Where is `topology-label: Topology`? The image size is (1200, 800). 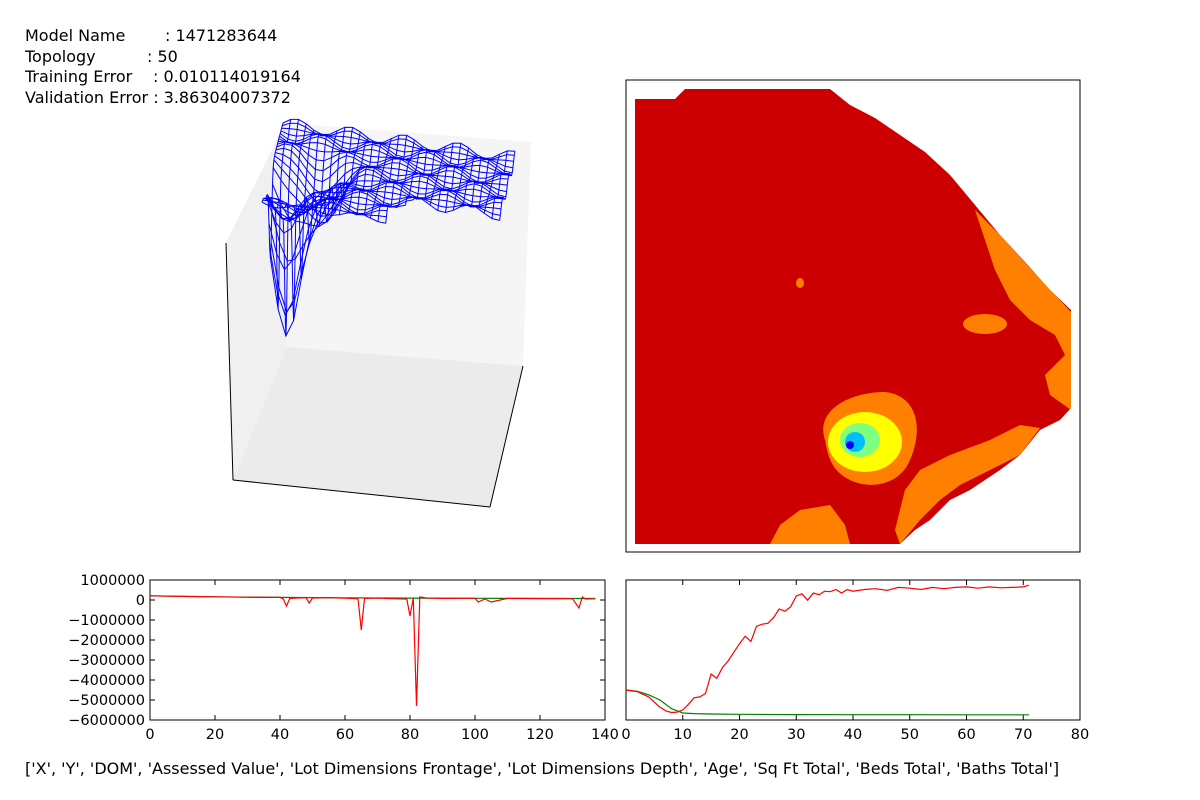
topology-label: Topology is located at coordinates (60, 56).